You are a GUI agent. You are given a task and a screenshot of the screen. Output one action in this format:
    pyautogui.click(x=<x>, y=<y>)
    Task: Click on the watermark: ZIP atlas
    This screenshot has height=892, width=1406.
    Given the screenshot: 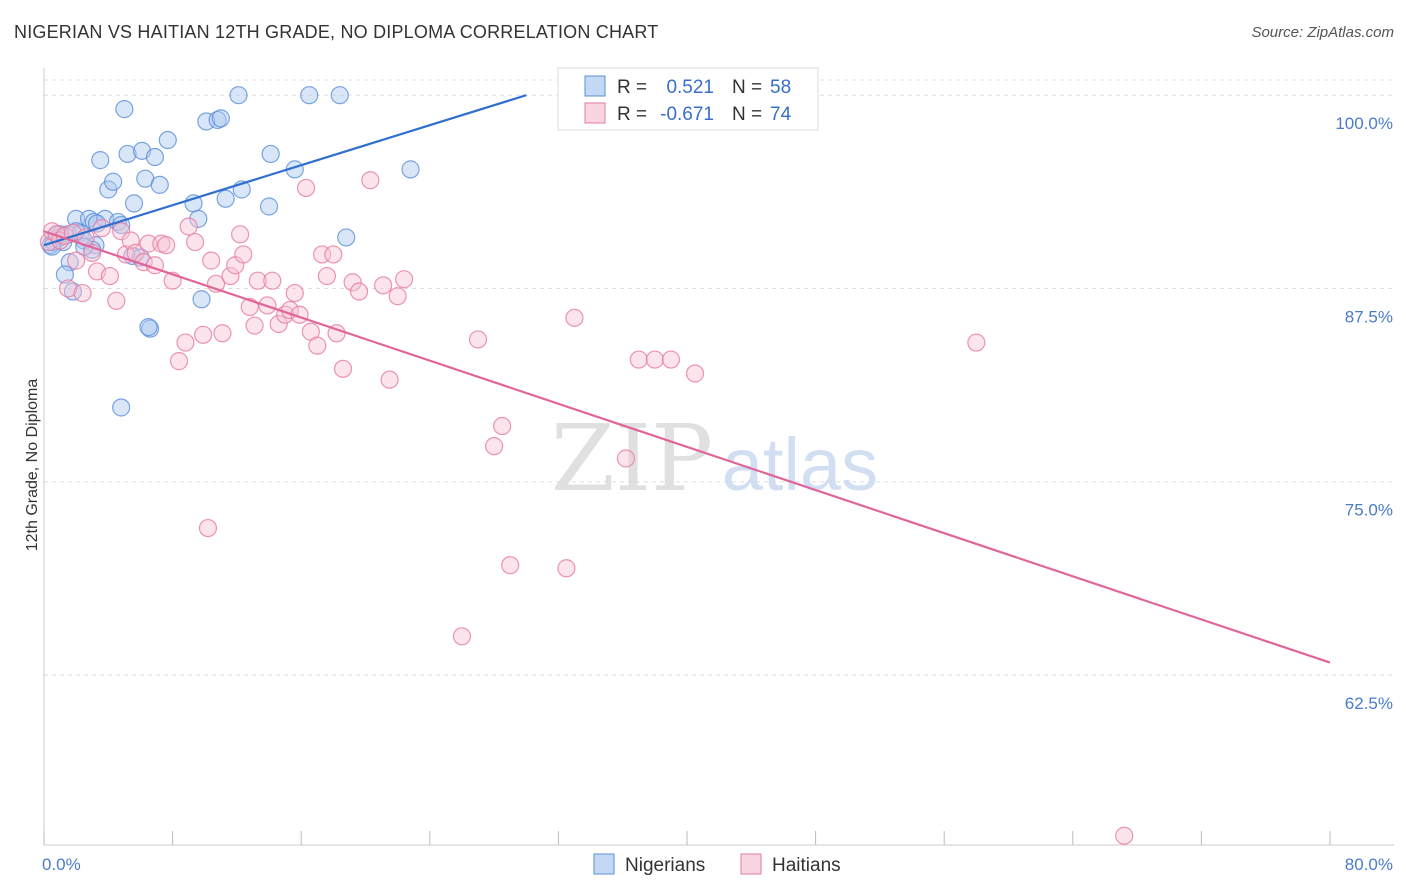 What is the action you would take?
    pyautogui.click(x=714, y=458)
    